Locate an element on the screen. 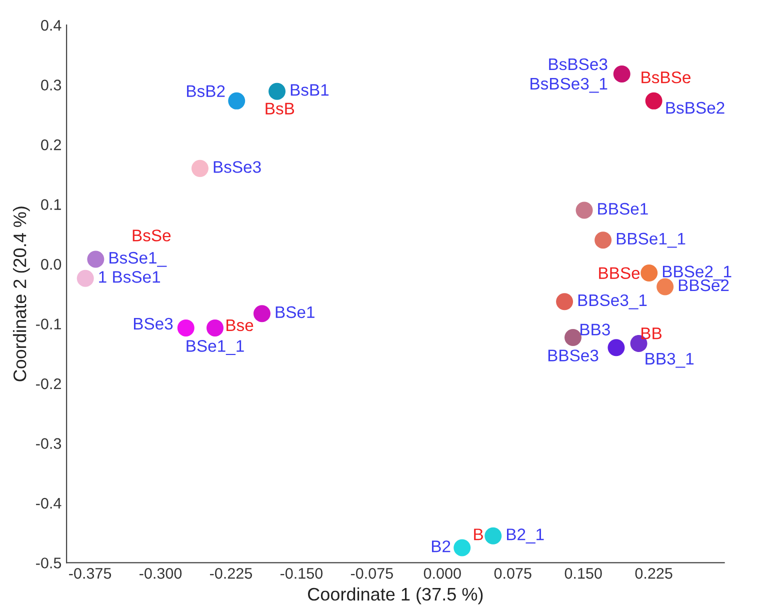  annotation: BsB2 is located at coordinates (206, 91).